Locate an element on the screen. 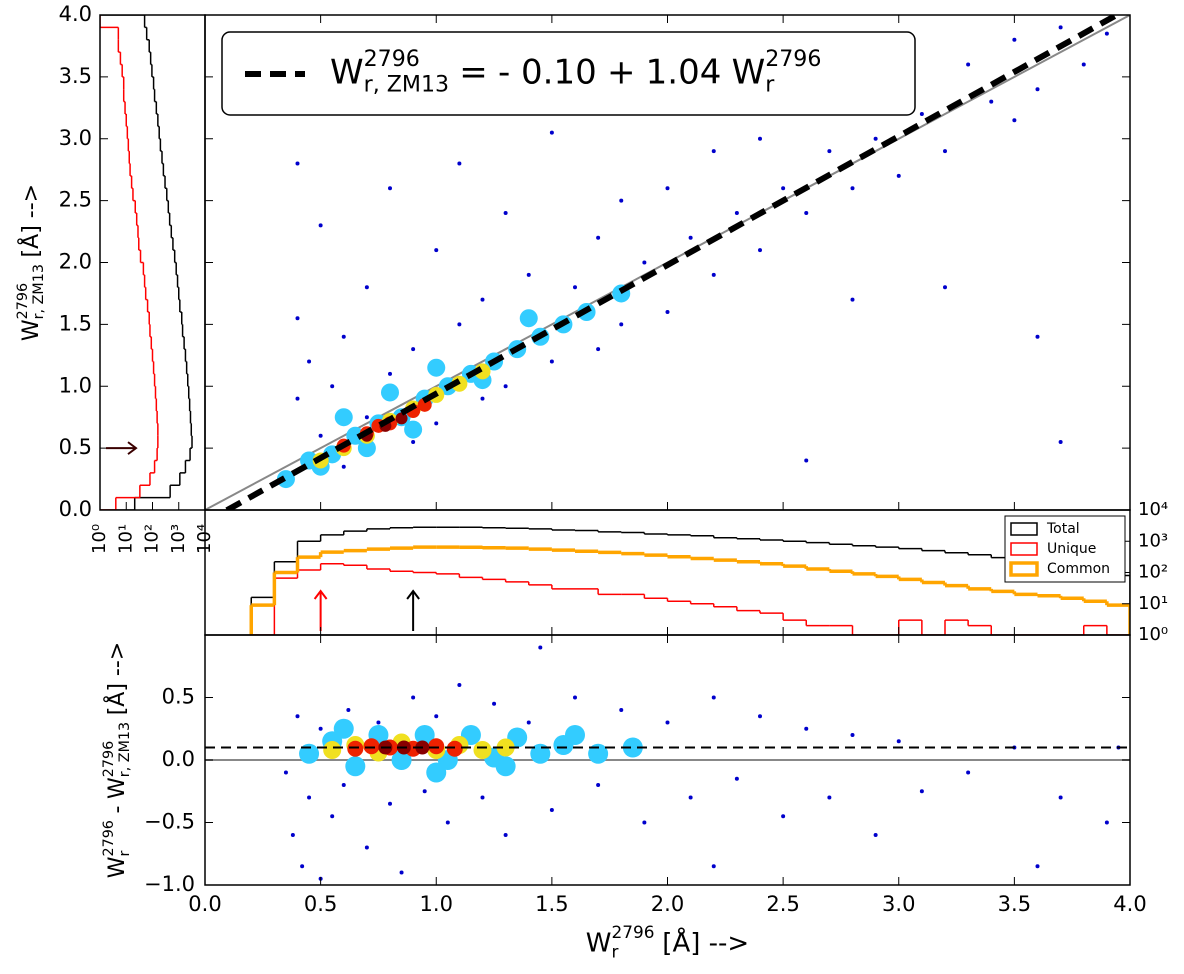 This screenshot has height=974, width=1184. x-tick-label: 1.5 is located at coordinates (551, 904).